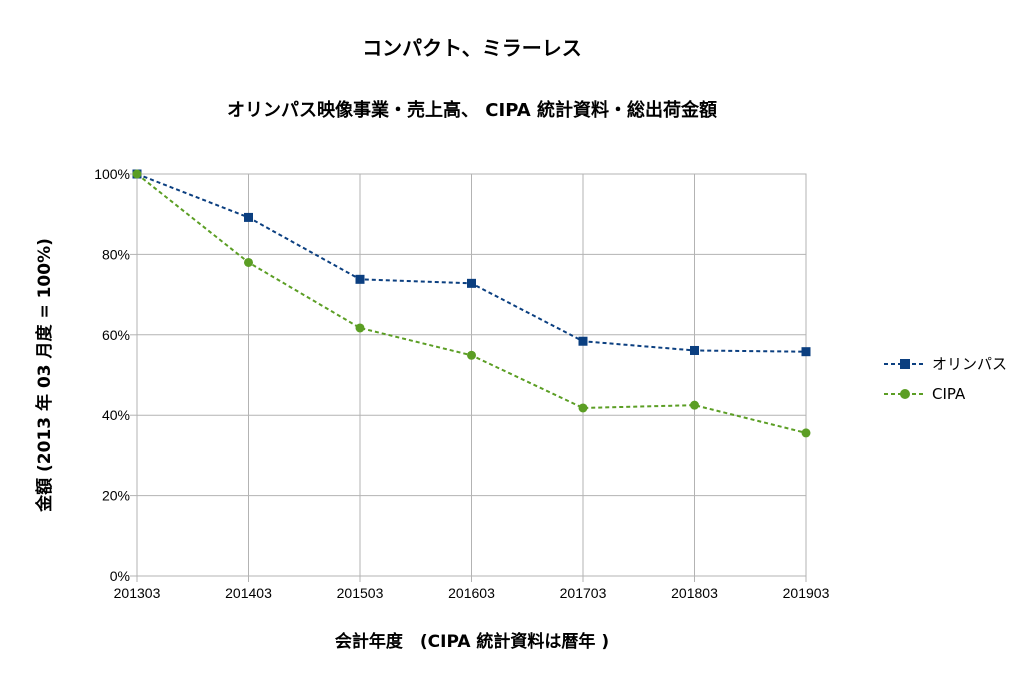 This screenshot has width=1024, height=683. Describe the element at coordinates (471, 593) in the screenshot. I see `x-tick-label: 201603` at that location.